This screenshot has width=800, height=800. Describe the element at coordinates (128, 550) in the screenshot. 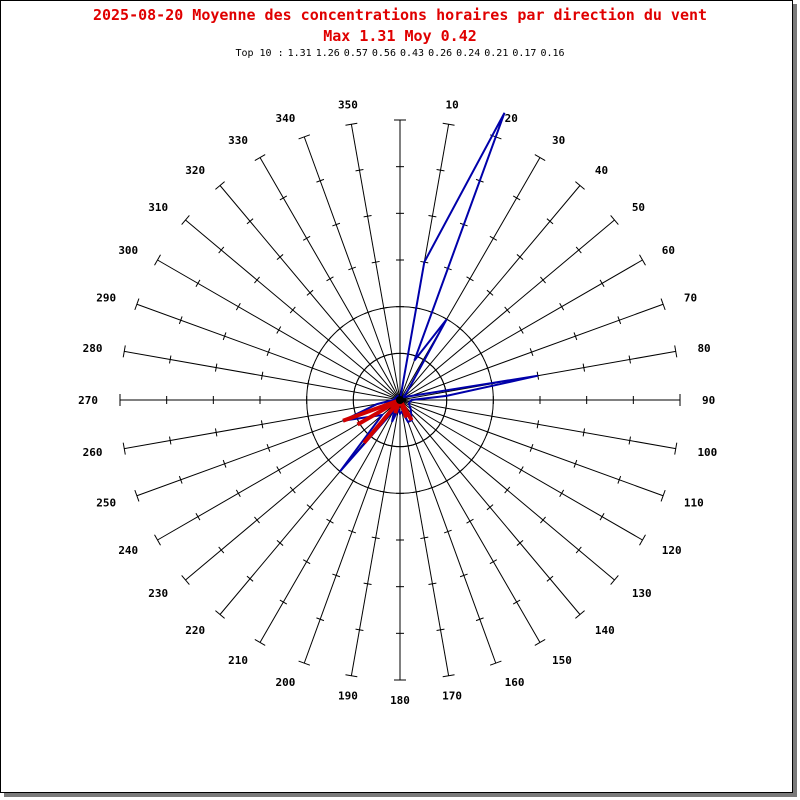

I see `angle-label-240: 240` at that location.